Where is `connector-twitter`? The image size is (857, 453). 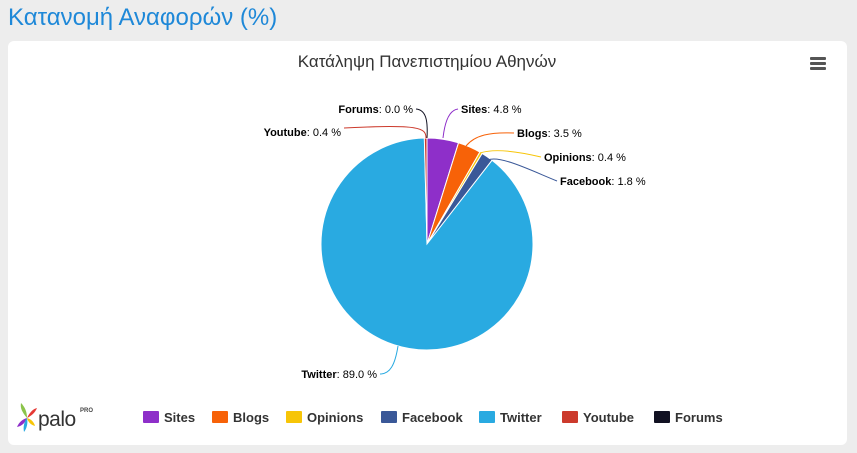
connector-twitter is located at coordinates (389, 360).